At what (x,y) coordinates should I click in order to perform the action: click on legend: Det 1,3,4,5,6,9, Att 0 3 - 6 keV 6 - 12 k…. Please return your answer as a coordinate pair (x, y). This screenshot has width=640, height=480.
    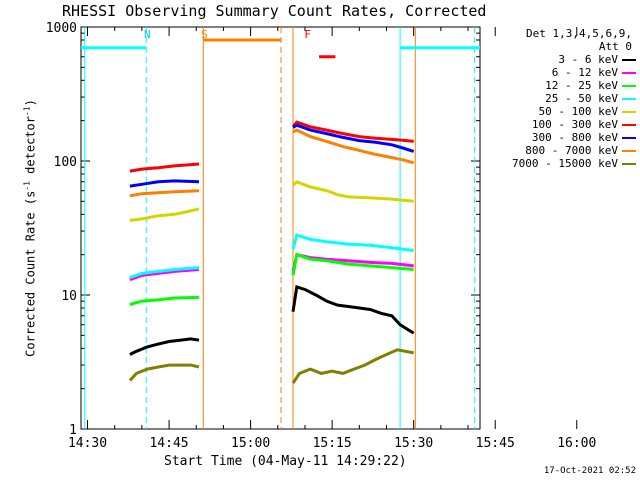
    Looking at the image, I should click on (561, 98).